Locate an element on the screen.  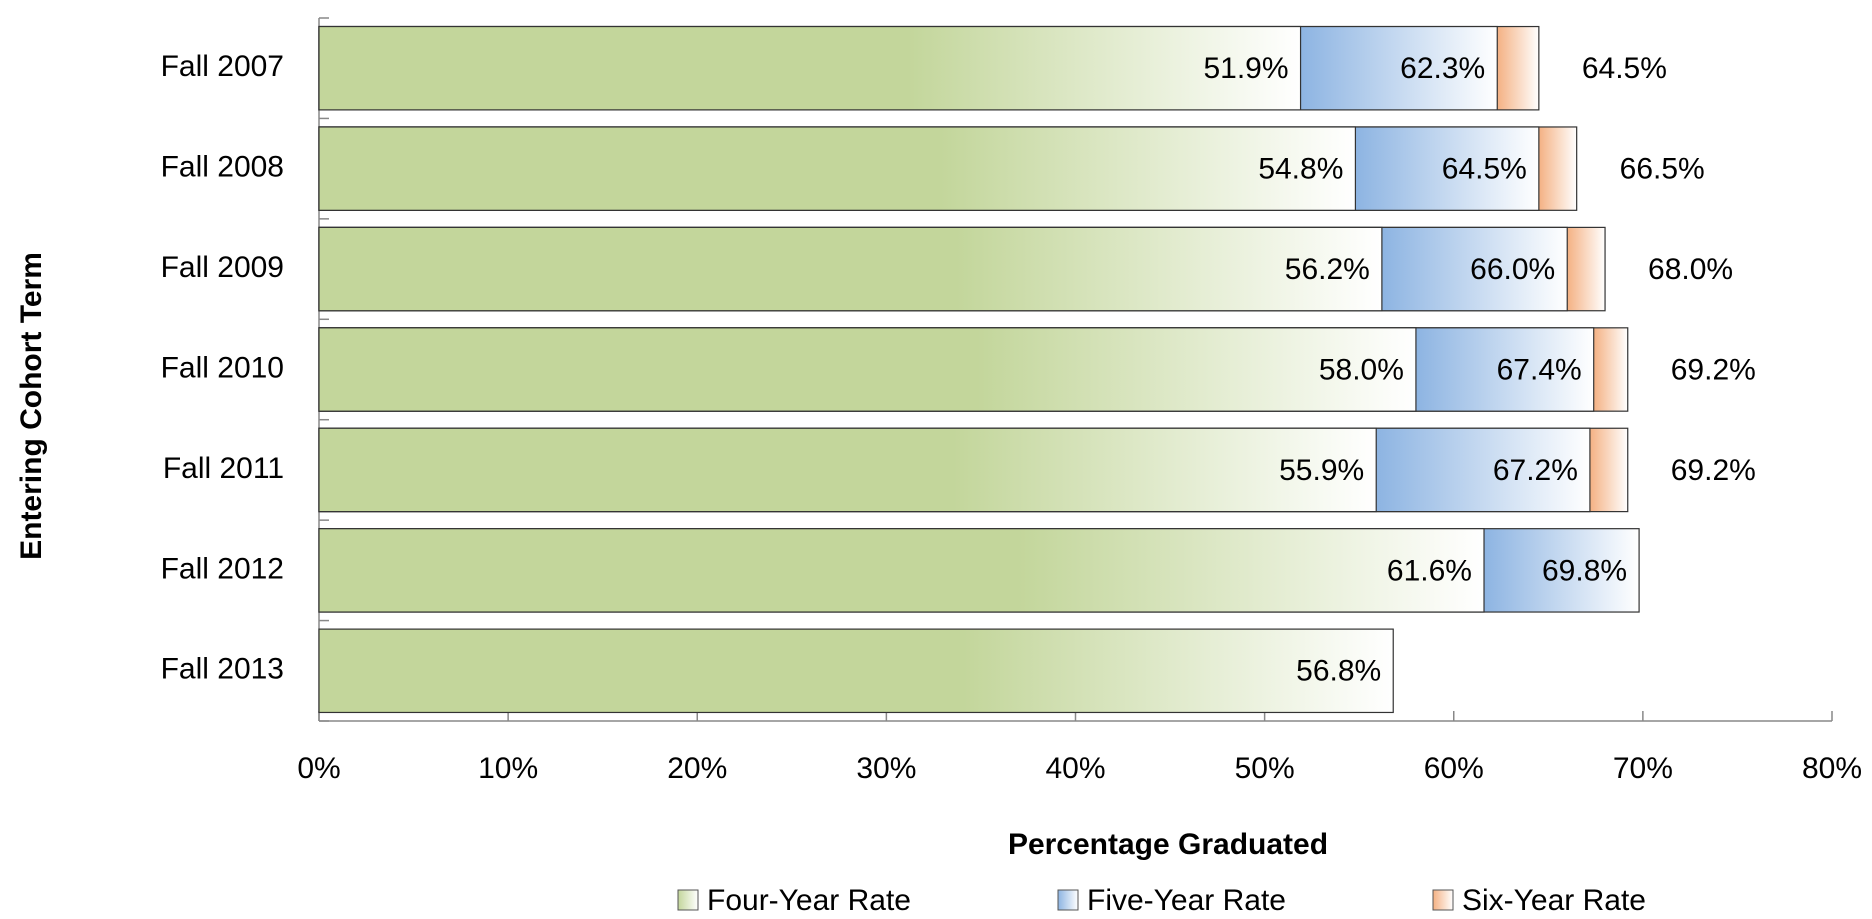
data-label: 66.0% is located at coordinates (1512, 269).